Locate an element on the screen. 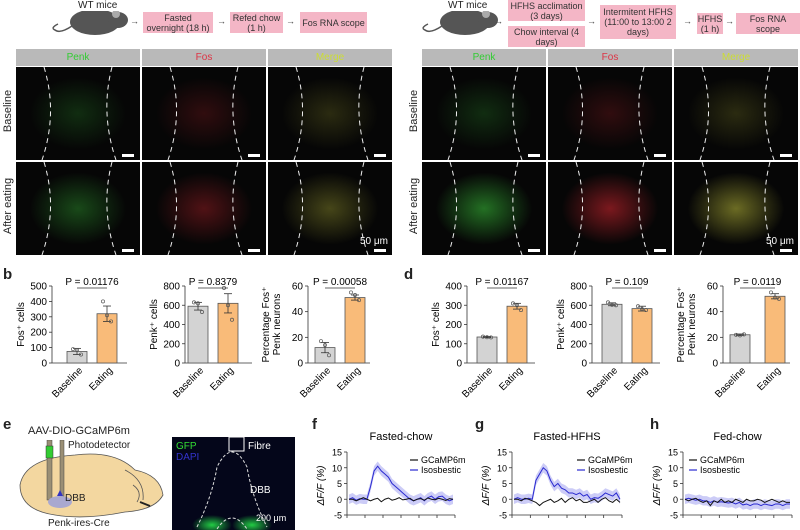 This screenshot has width=800, height=530. microscopy-image-penk-after-eating is located at coordinates (78, 208).